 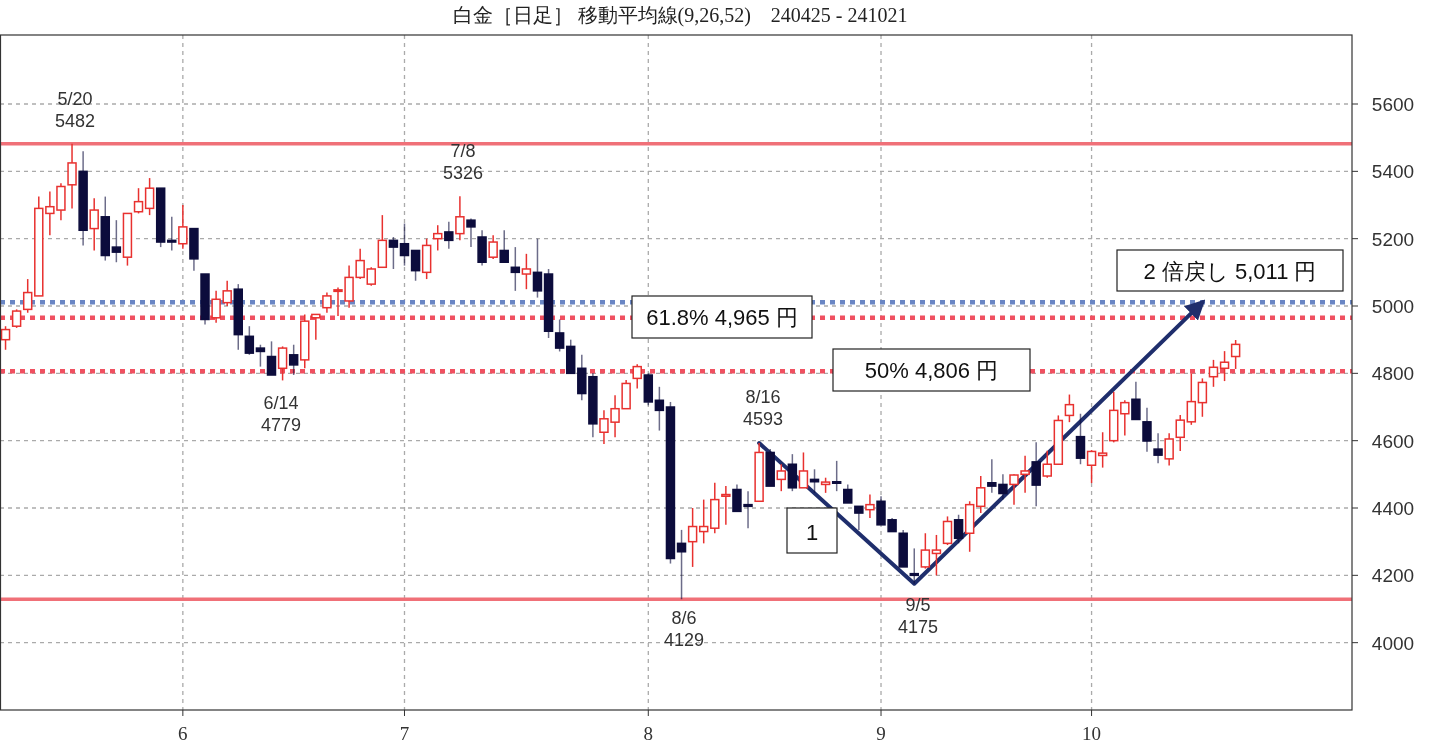 What do you see at coordinates (75, 110) in the screenshot?
I see `annotation: 5/20 5482` at bounding box center [75, 110].